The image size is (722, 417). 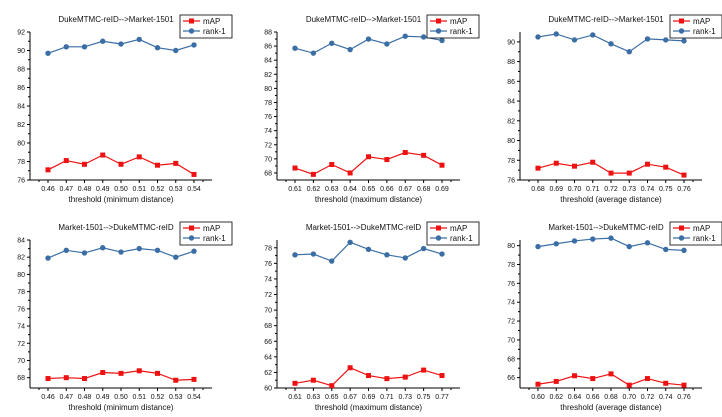 What do you see at coordinates (629, 397) in the screenshot?
I see `x-tick-label: 0.70` at bounding box center [629, 397].